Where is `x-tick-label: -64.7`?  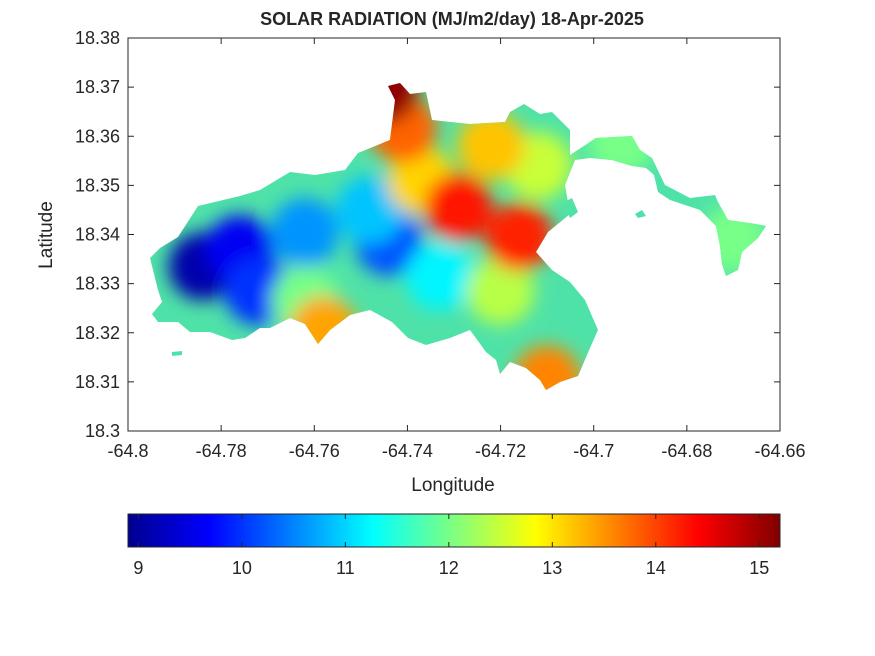 x-tick-label: -64.7 is located at coordinates (593, 451).